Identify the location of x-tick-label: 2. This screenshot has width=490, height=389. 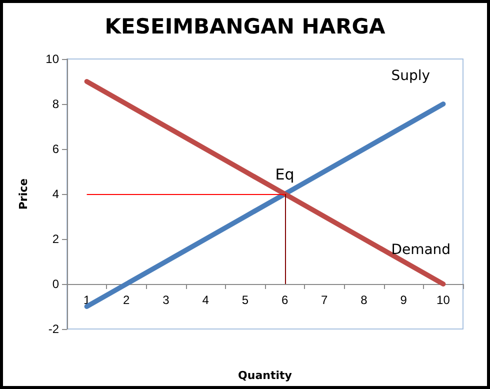
(126, 300).